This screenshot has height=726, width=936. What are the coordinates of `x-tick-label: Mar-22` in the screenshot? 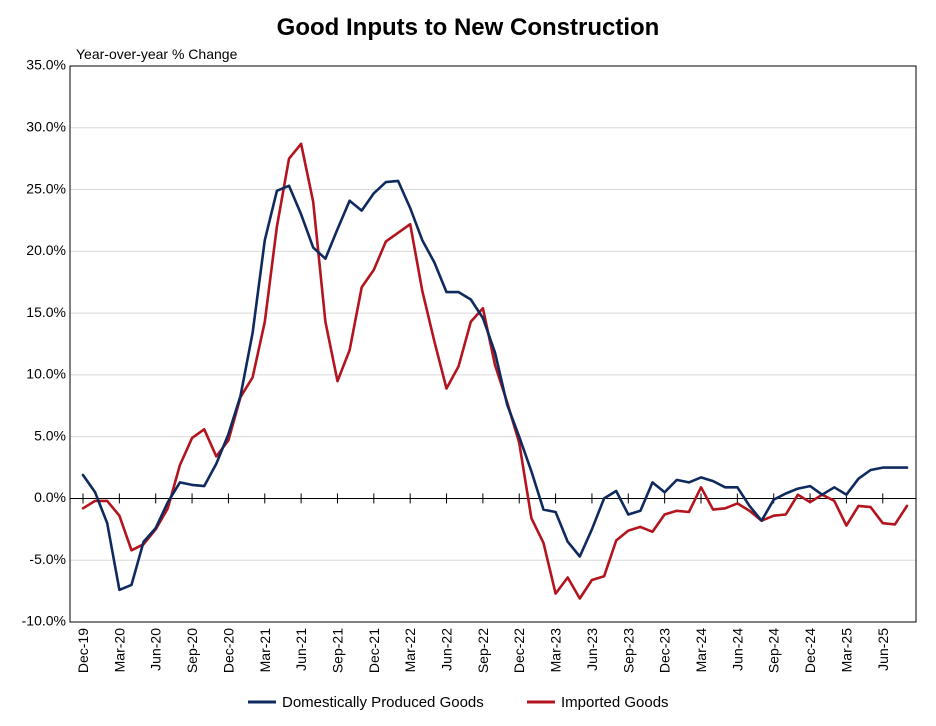 It's located at (410, 650).